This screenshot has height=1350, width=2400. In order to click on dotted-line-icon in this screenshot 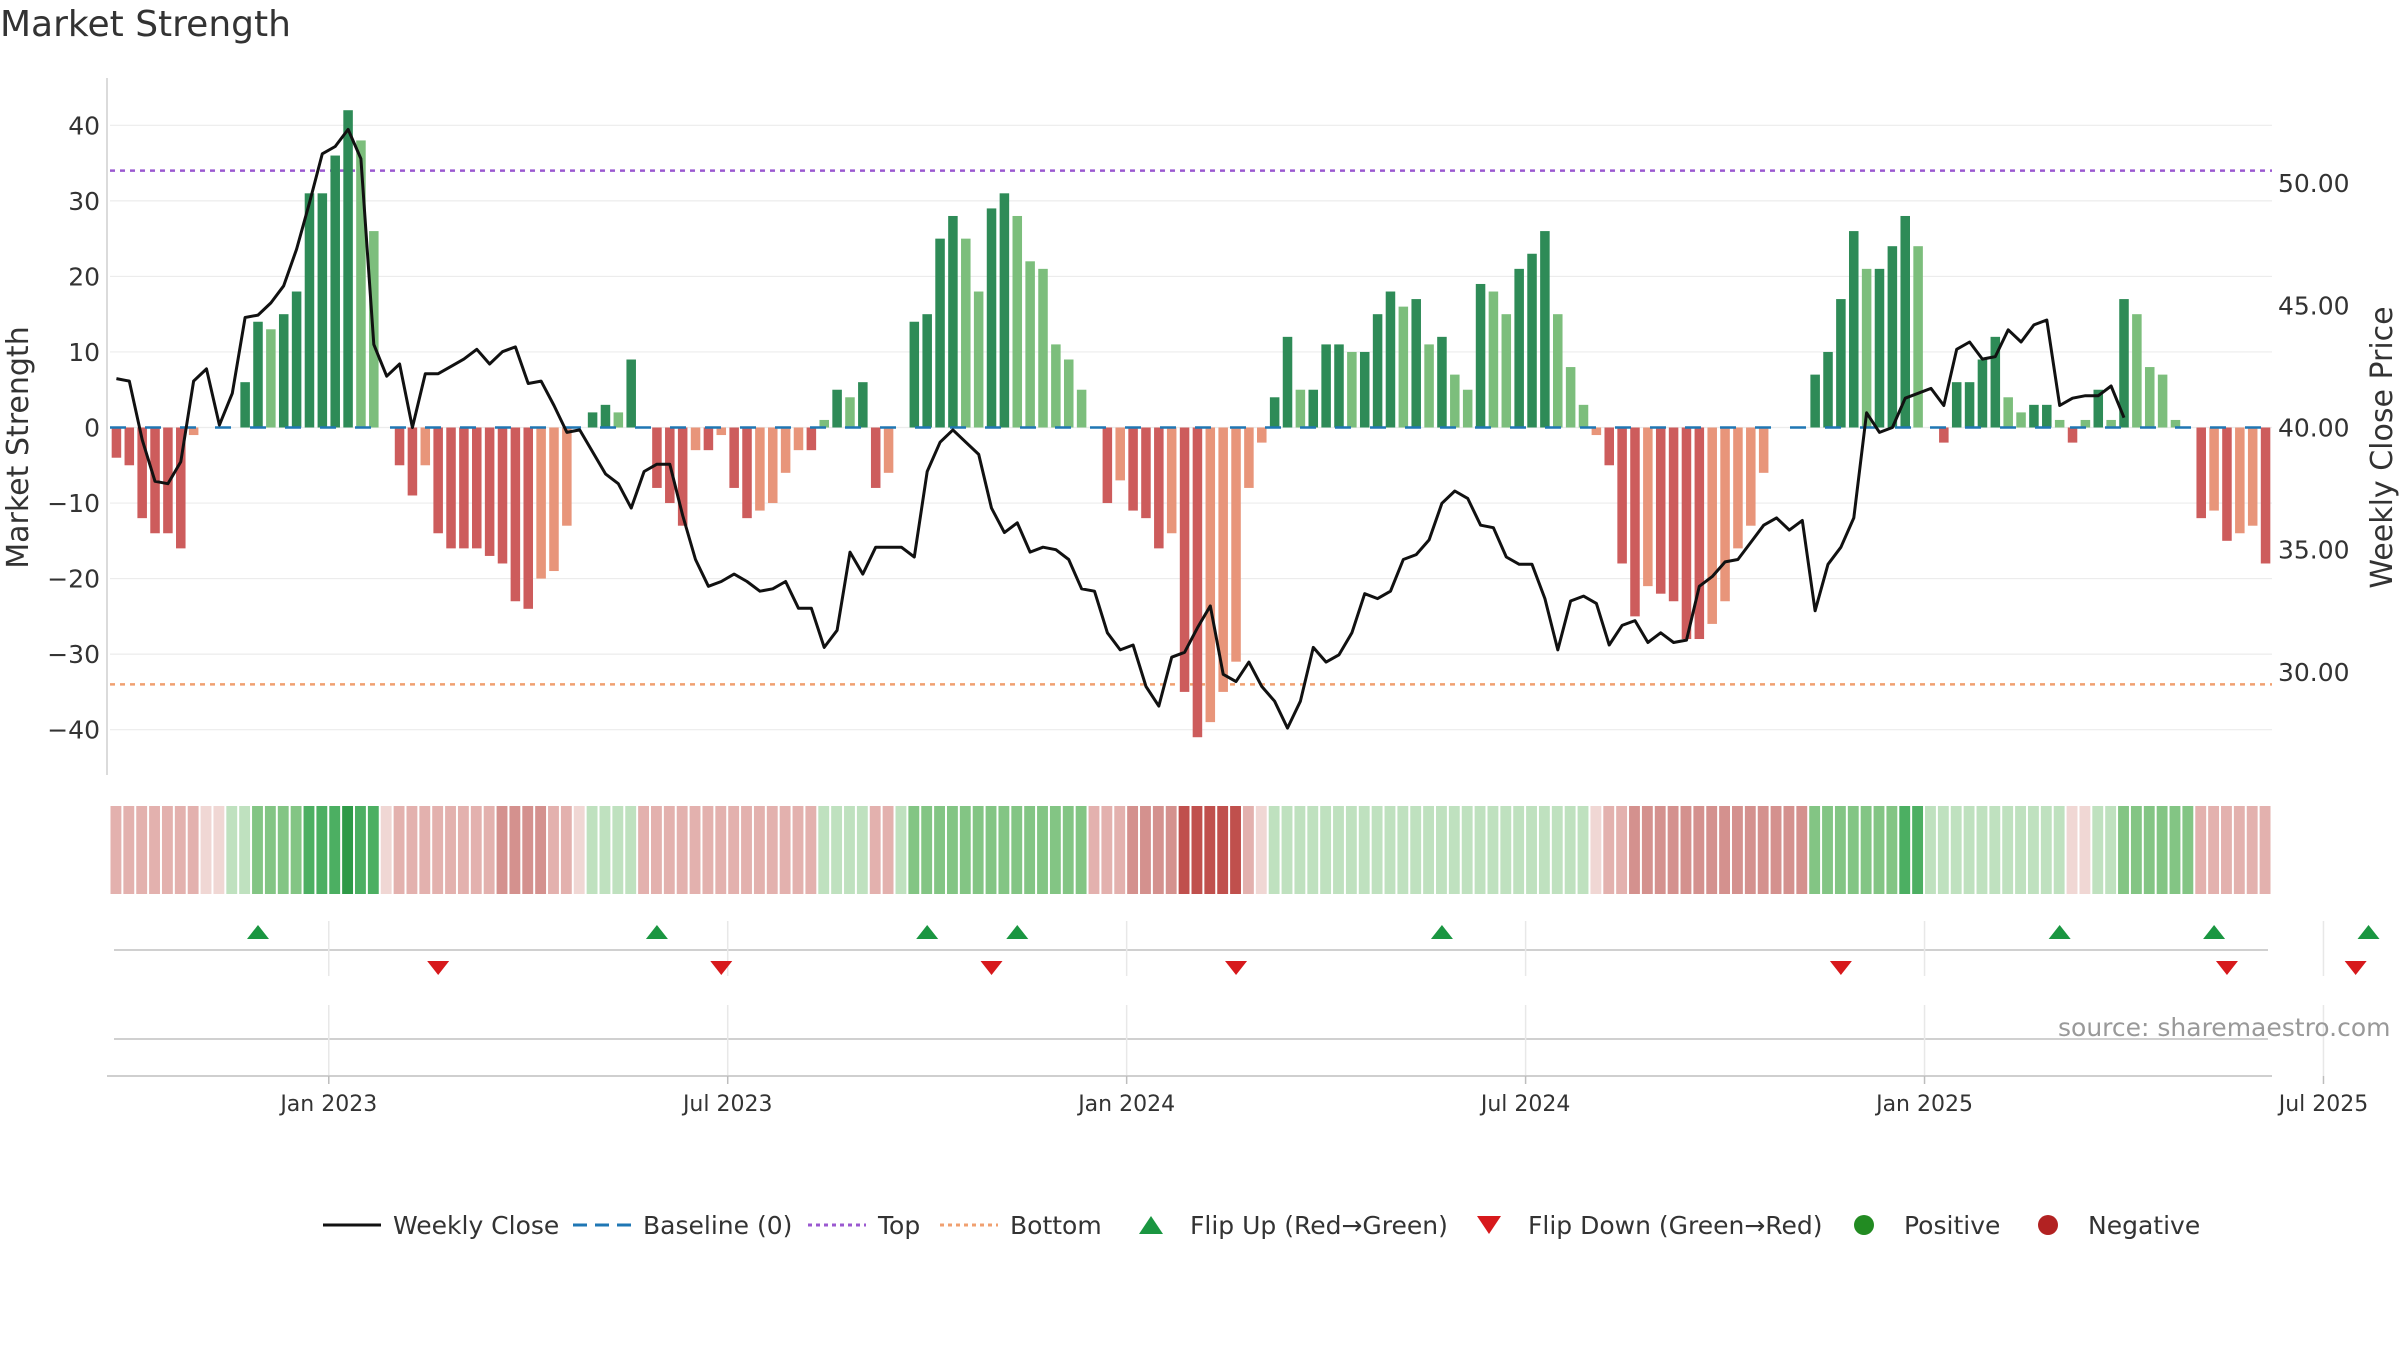, I will do `click(837, 1225)`.